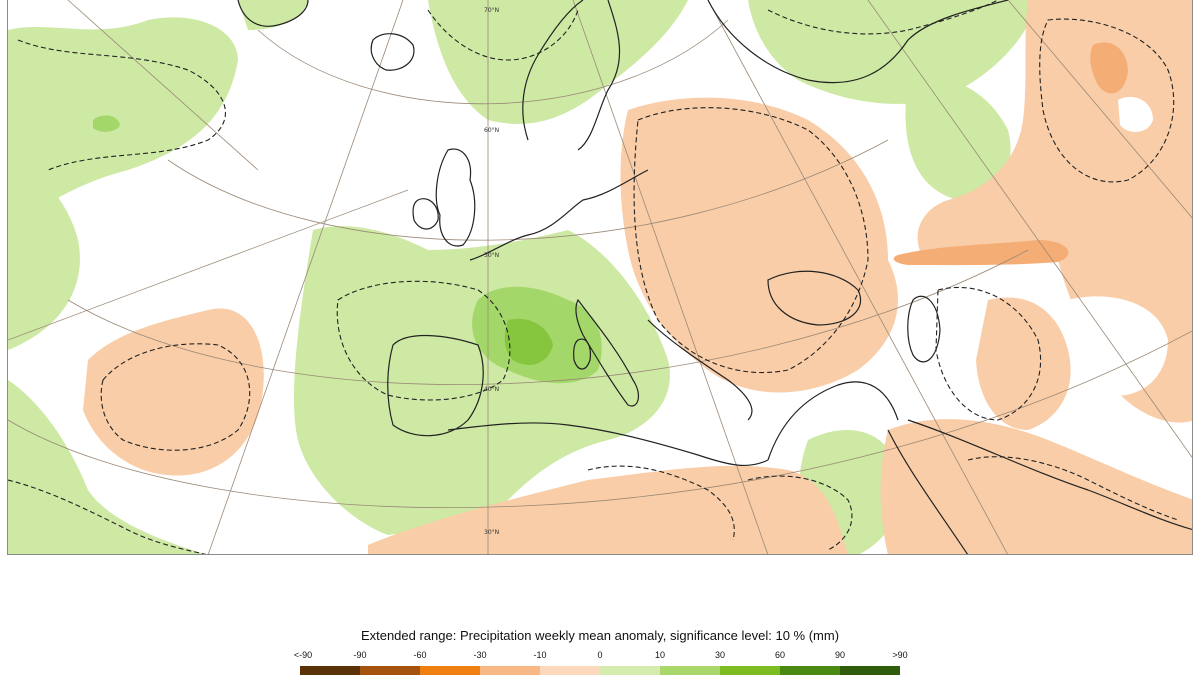  What do you see at coordinates (840, 655) in the screenshot?
I see `legend-tick: 90` at bounding box center [840, 655].